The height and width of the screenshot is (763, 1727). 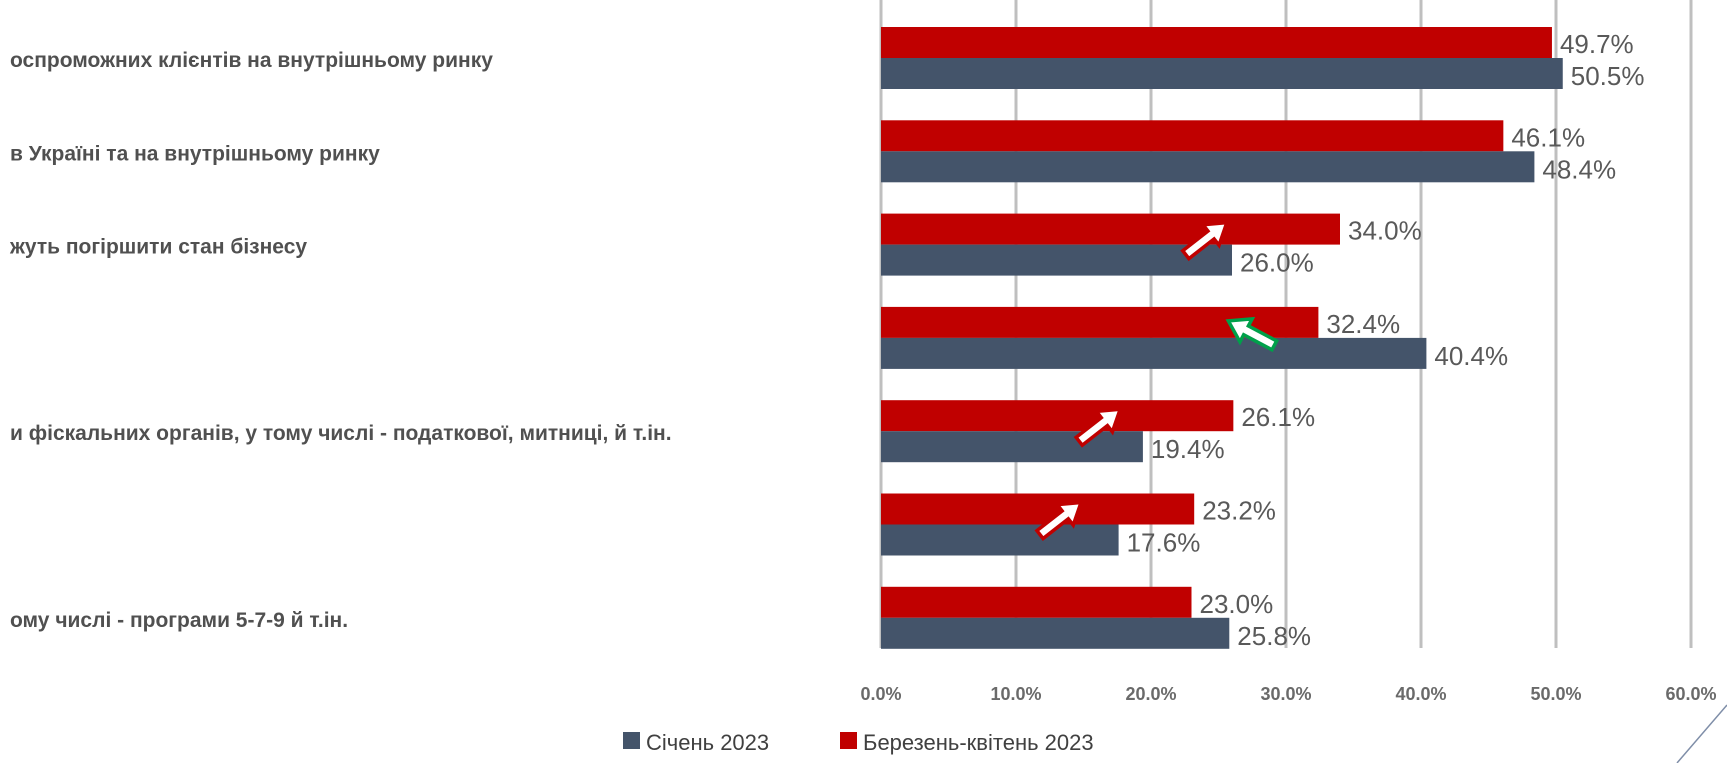 What do you see at coordinates (1471, 356) in the screenshot?
I see `data-label-series-1: 40.4%` at bounding box center [1471, 356].